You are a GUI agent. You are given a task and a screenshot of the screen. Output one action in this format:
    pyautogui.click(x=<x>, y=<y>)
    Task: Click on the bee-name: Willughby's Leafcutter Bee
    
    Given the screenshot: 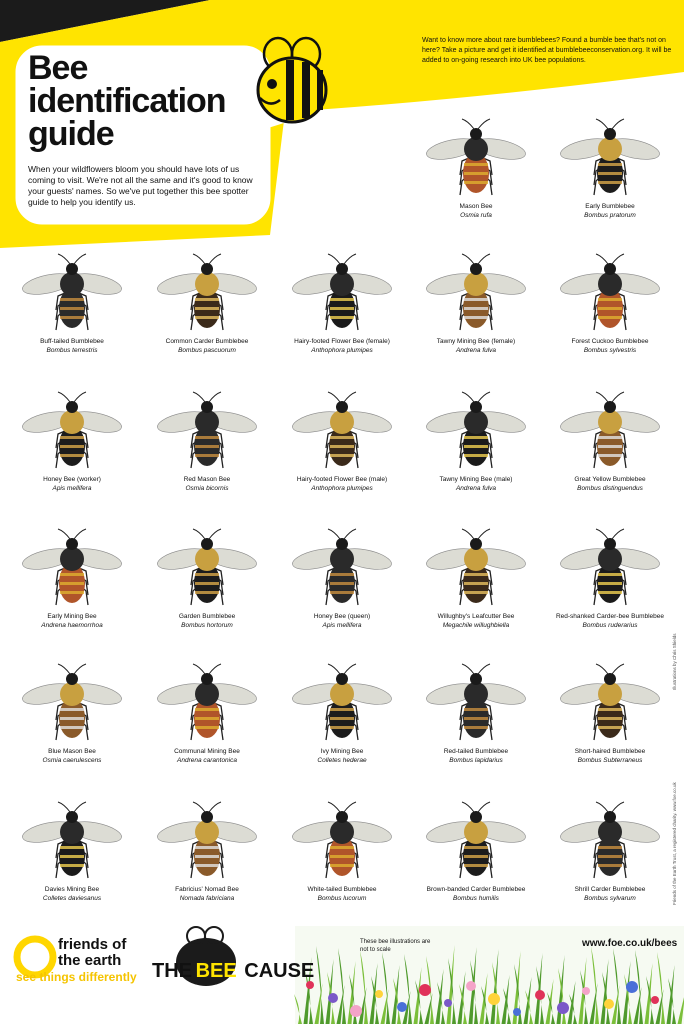 What is the action you would take?
    pyautogui.click(x=476, y=616)
    